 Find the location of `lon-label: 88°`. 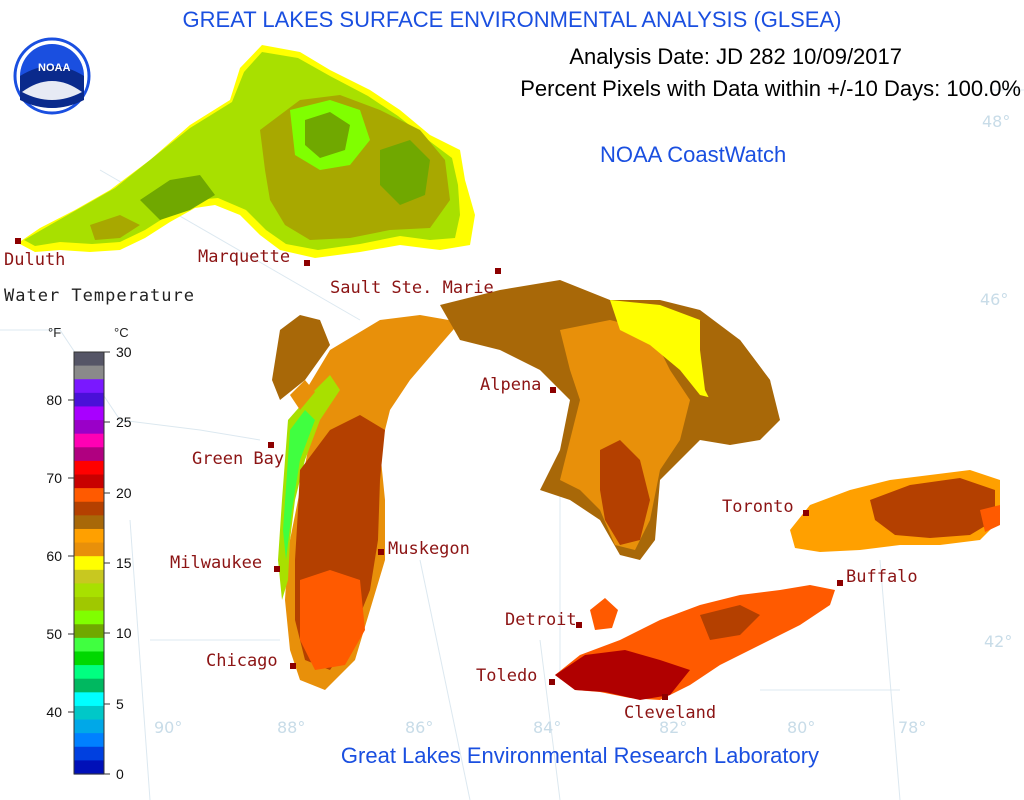

lon-label: 88° is located at coordinates (291, 727).